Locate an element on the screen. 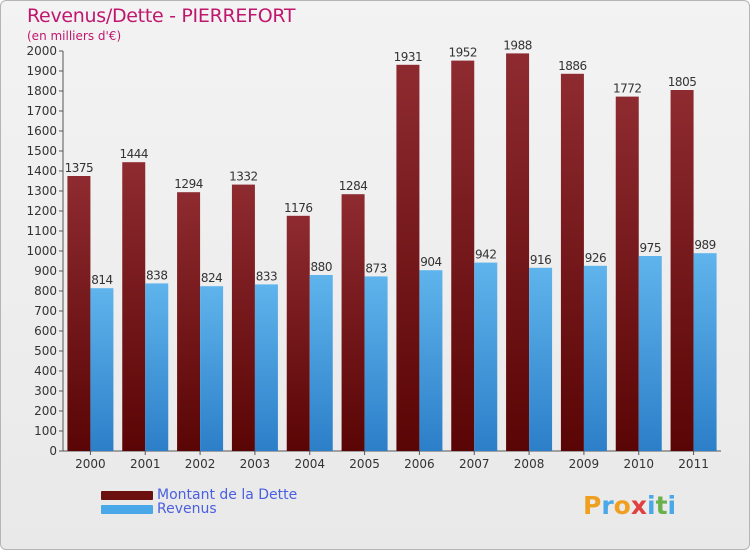  data-label-revenue: 942 is located at coordinates (485, 255).